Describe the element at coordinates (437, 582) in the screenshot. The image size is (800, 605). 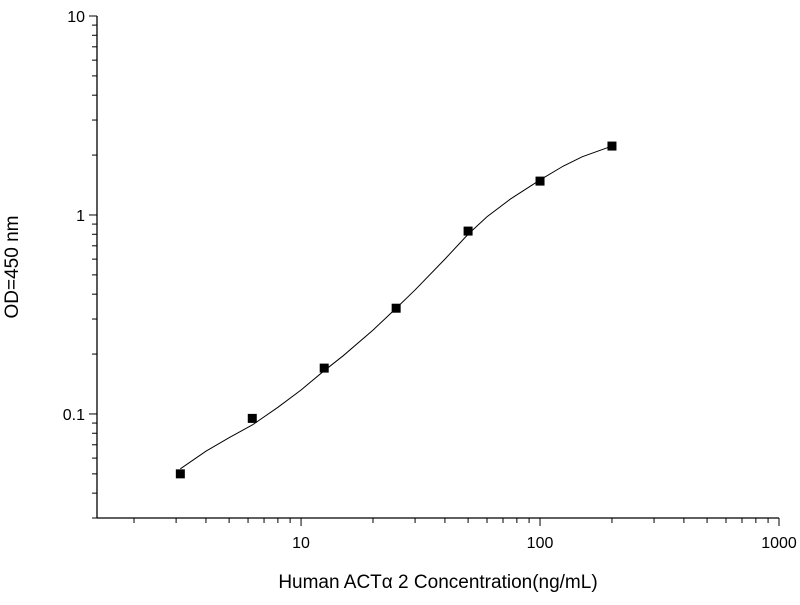
I see `x-axis-title: Human ACTα 2 Concentration(ng/mL)` at that location.